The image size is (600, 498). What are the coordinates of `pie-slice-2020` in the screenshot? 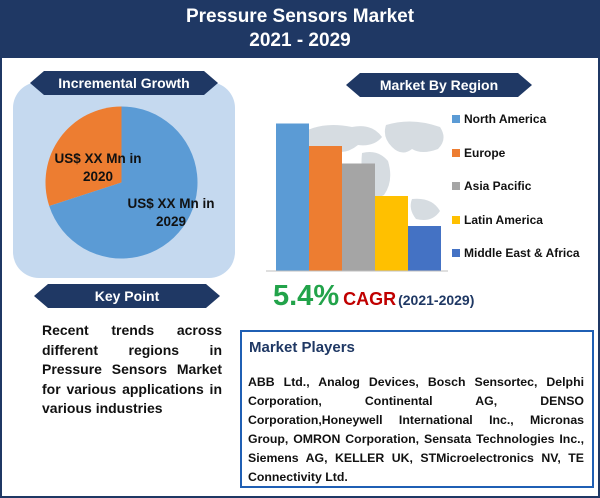 It's located at (83, 156).